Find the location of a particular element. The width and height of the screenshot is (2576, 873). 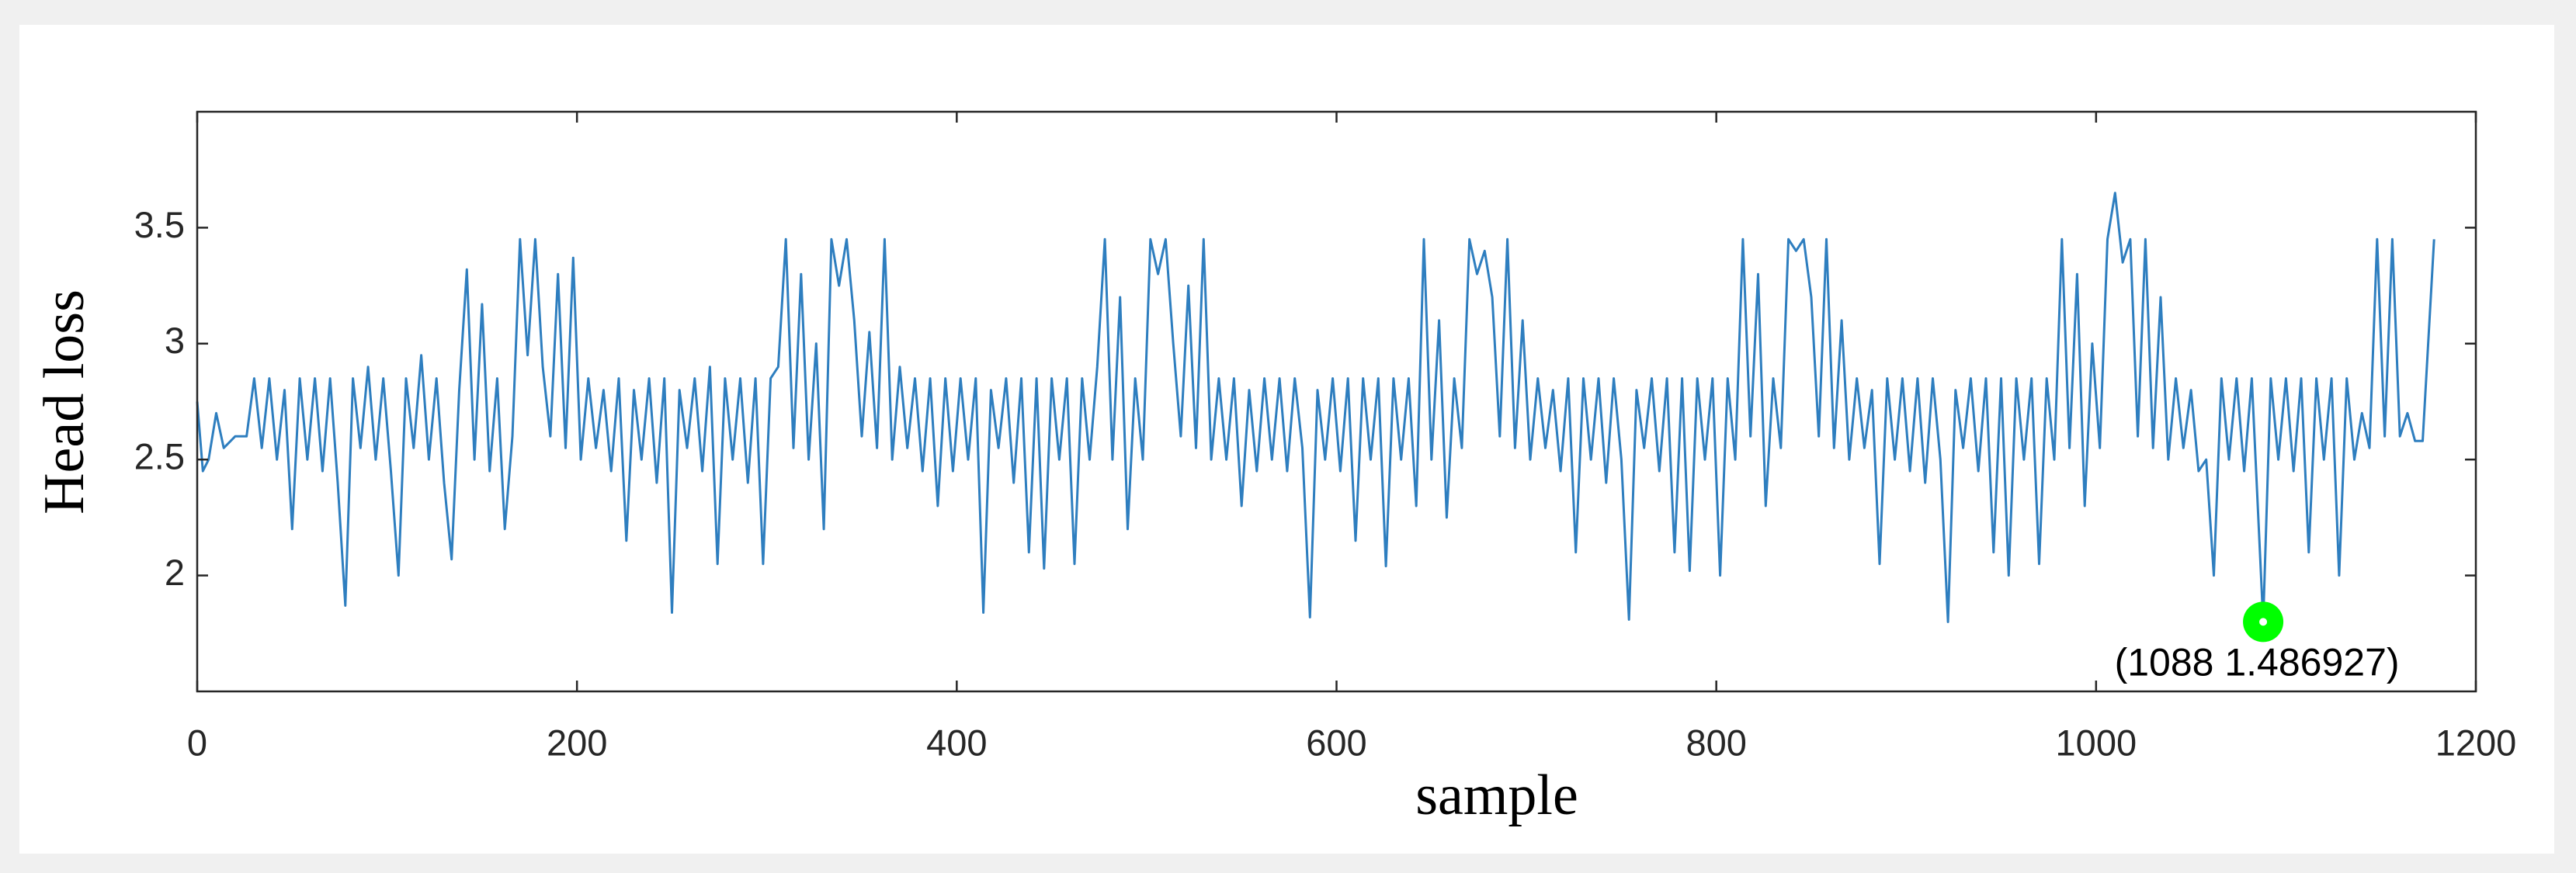

x-tick-label: 1000 is located at coordinates (2096, 743).